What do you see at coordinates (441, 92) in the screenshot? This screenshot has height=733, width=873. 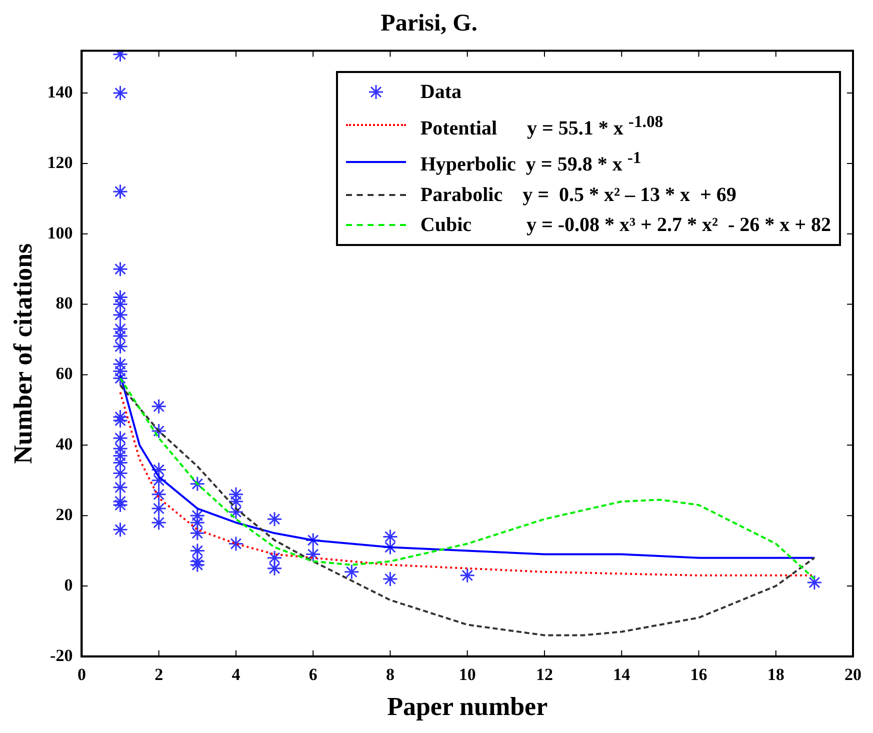 I see `legend-label: Data` at bounding box center [441, 92].